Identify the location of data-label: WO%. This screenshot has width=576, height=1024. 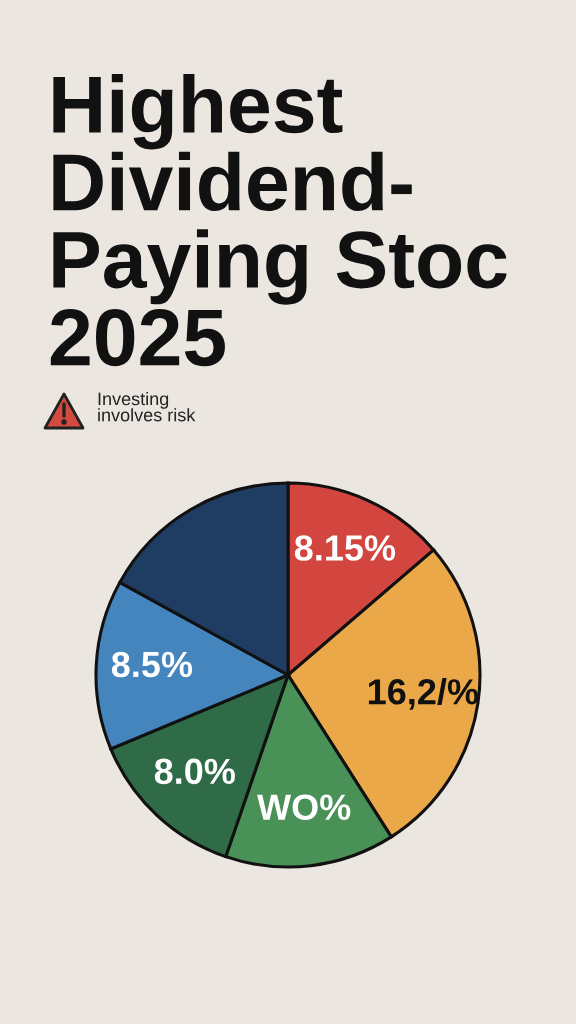
(304, 807).